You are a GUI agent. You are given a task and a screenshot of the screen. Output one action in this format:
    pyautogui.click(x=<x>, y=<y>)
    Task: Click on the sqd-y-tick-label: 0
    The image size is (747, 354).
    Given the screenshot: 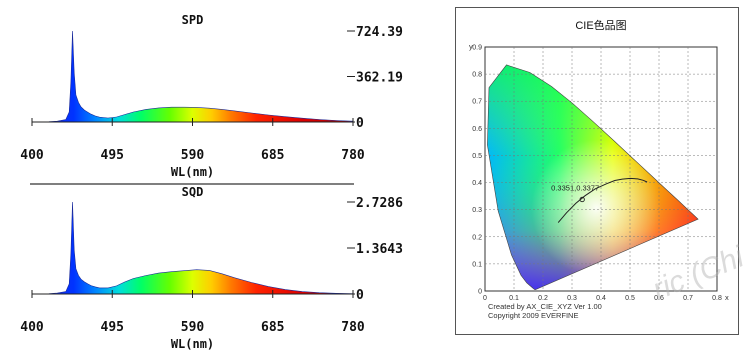 What is the action you would take?
    pyautogui.click(x=360, y=295)
    